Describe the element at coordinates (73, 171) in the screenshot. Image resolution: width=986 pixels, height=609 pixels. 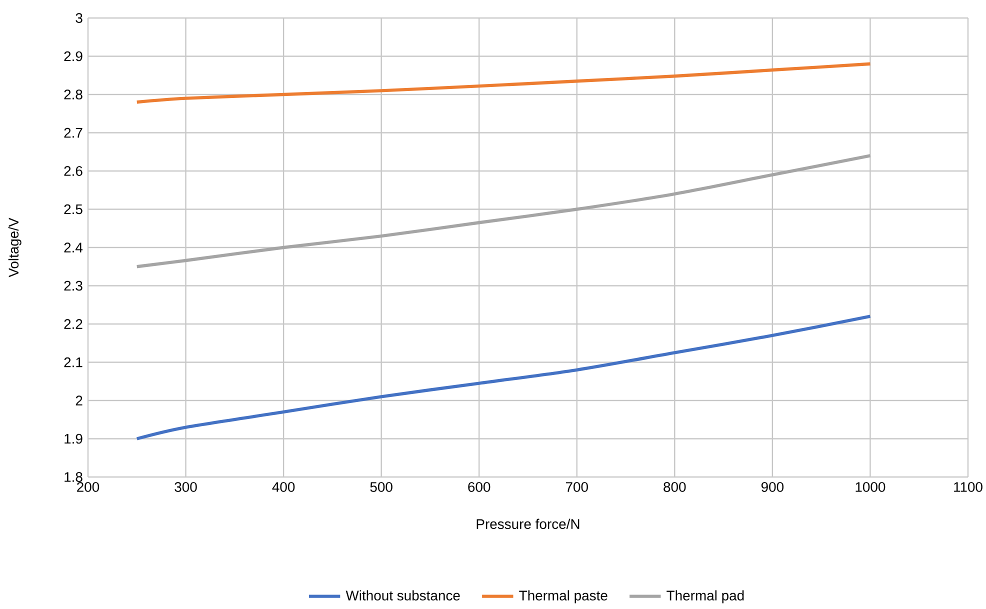
I see `y-tick-label: 2.6` at that location.